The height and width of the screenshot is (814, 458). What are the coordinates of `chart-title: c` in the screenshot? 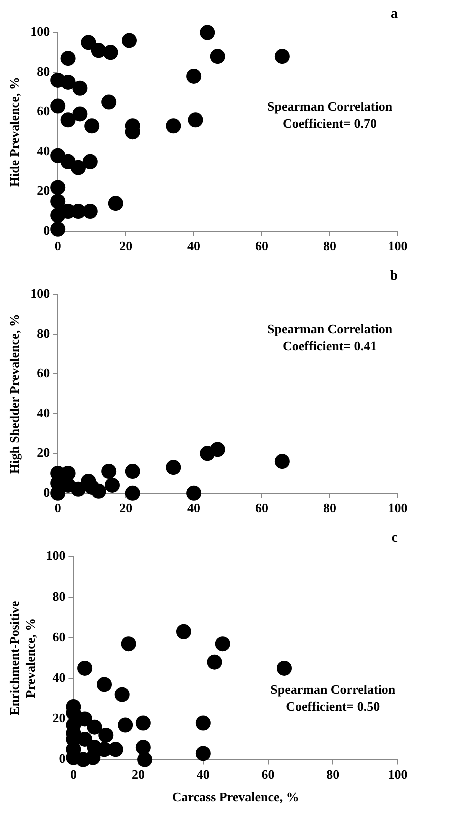 It's located at (395, 538).